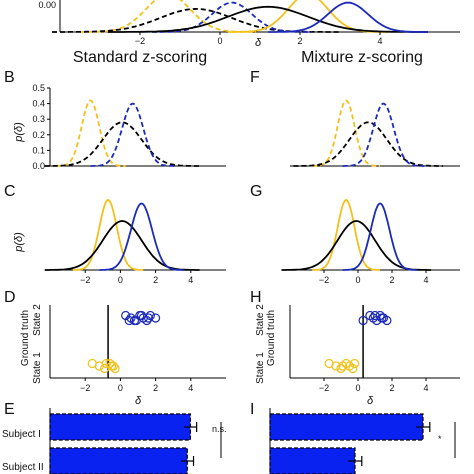  I want to click on y-tick-label: 0.4, so click(38, 104).